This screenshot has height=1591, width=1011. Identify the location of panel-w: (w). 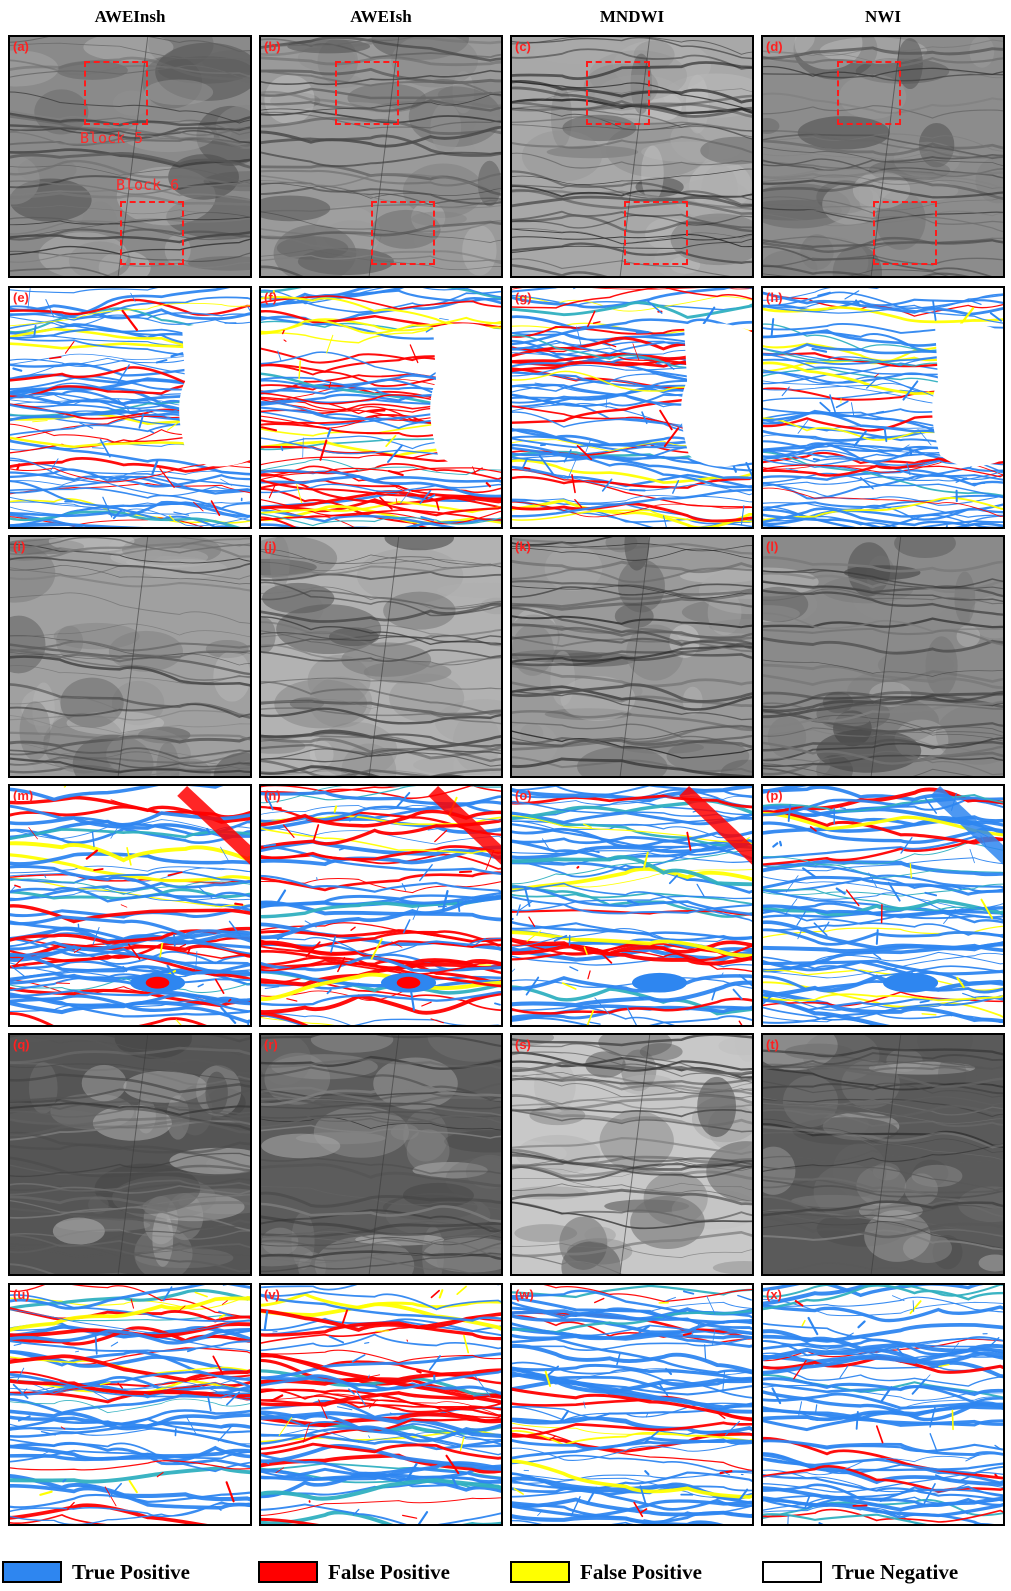
(632, 1404).